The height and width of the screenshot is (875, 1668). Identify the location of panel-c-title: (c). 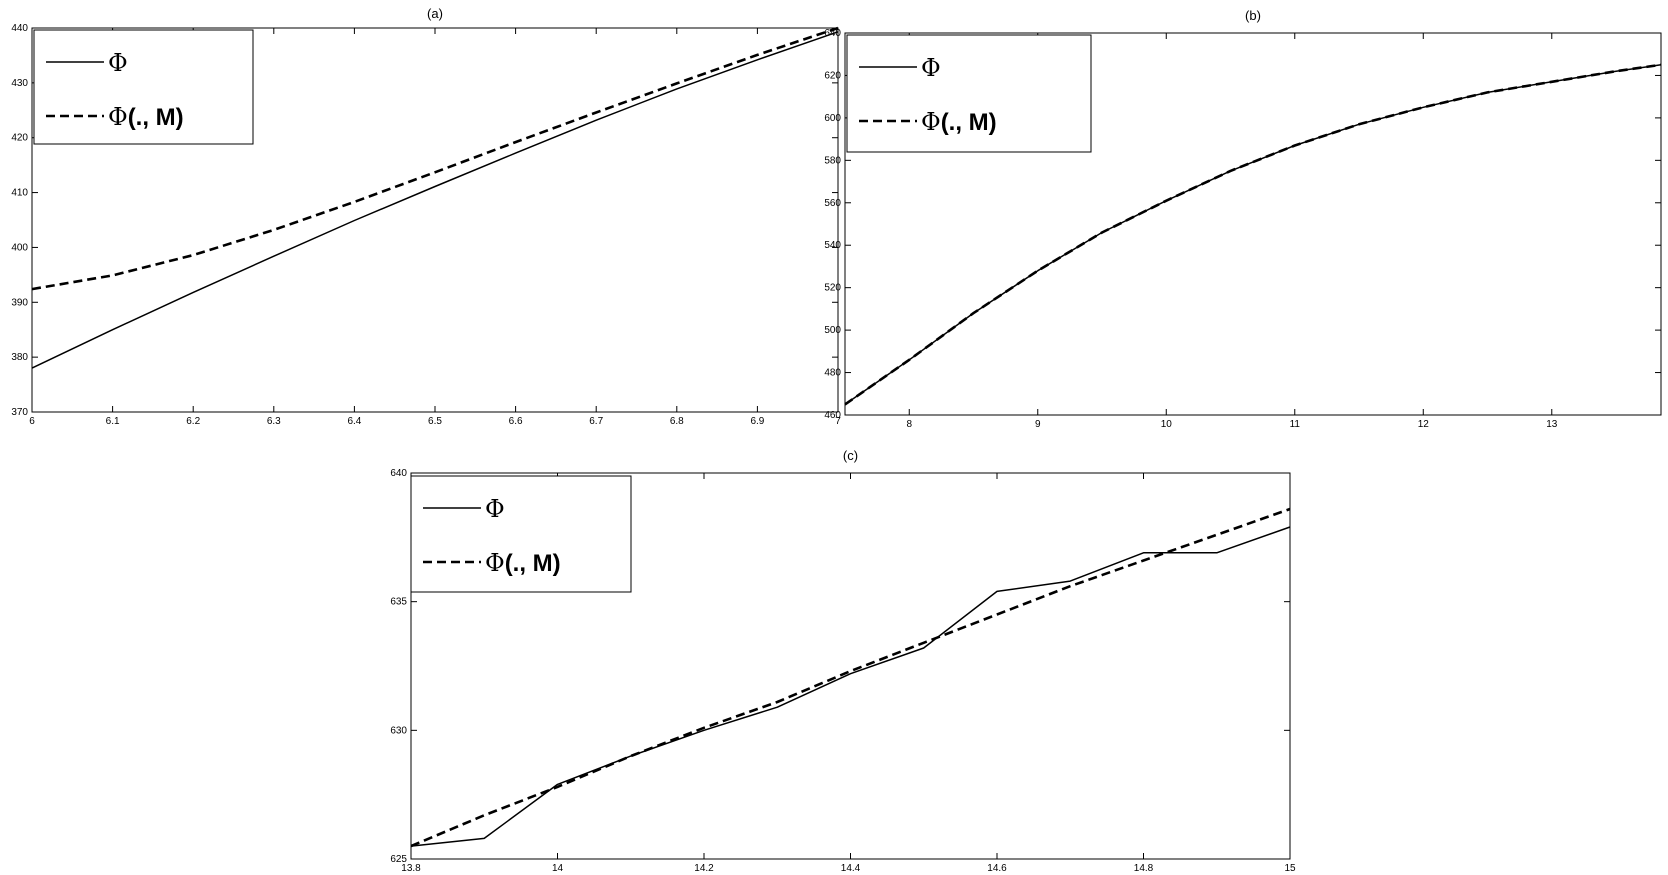
(850, 455).